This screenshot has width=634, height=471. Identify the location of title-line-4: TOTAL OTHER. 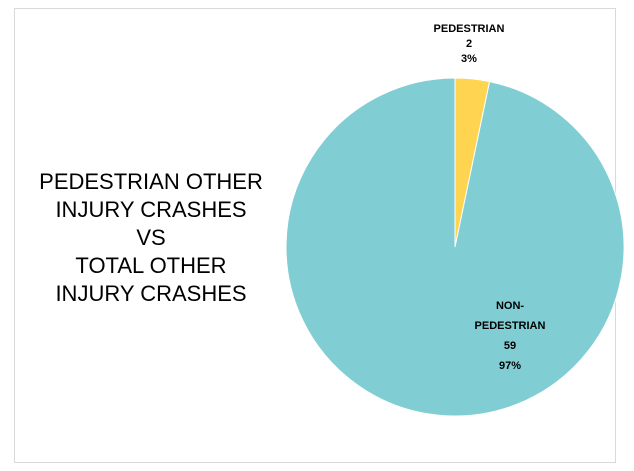
(151, 265).